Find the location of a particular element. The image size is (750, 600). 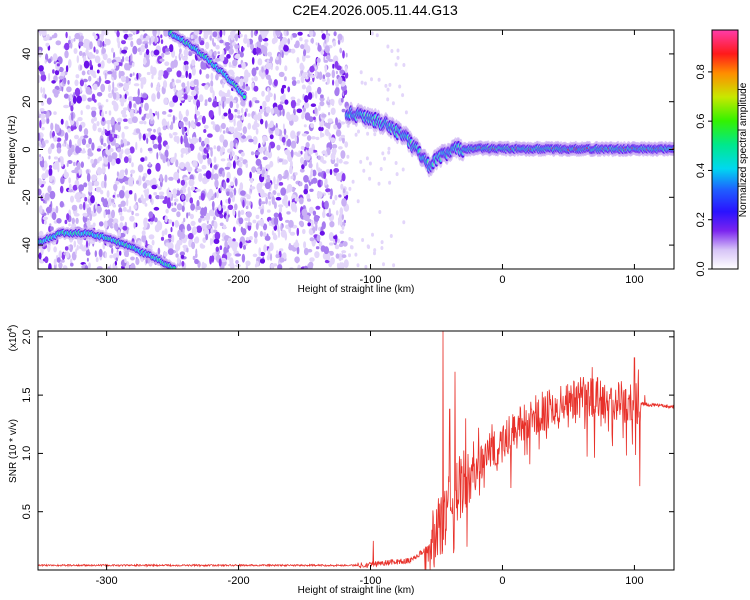

spectrogram-y-tick-label: 20 is located at coordinates (27, 102).